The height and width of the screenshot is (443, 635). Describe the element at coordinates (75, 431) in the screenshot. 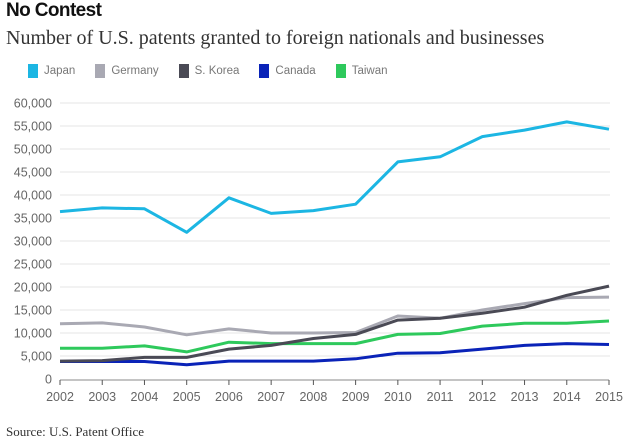

I see `source-note: Source: U.S. Patent Office` at that location.